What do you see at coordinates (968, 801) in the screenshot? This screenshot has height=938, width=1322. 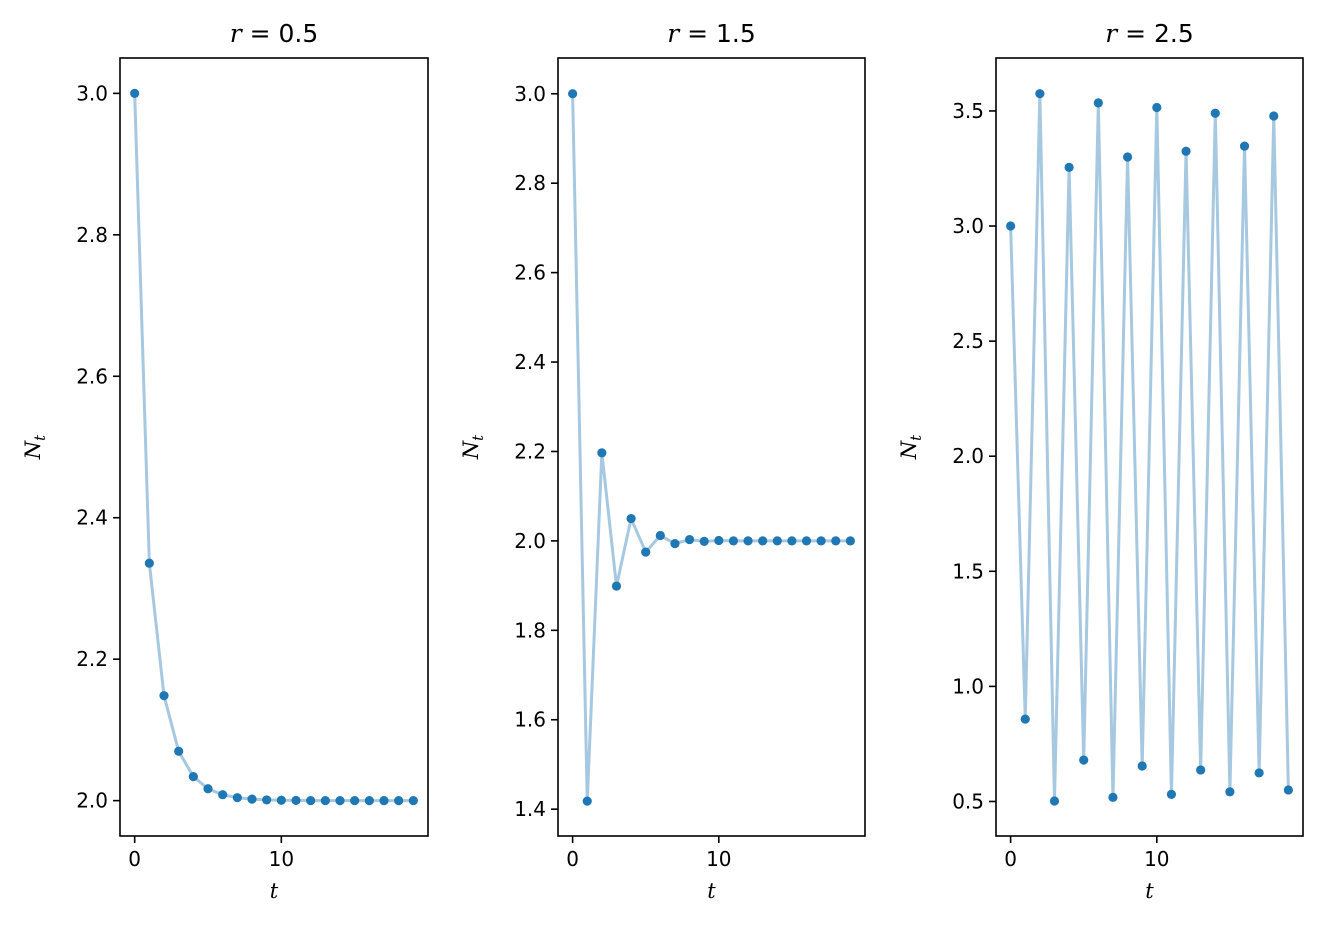 I see `y-tick-label: 0.5` at bounding box center [968, 801].